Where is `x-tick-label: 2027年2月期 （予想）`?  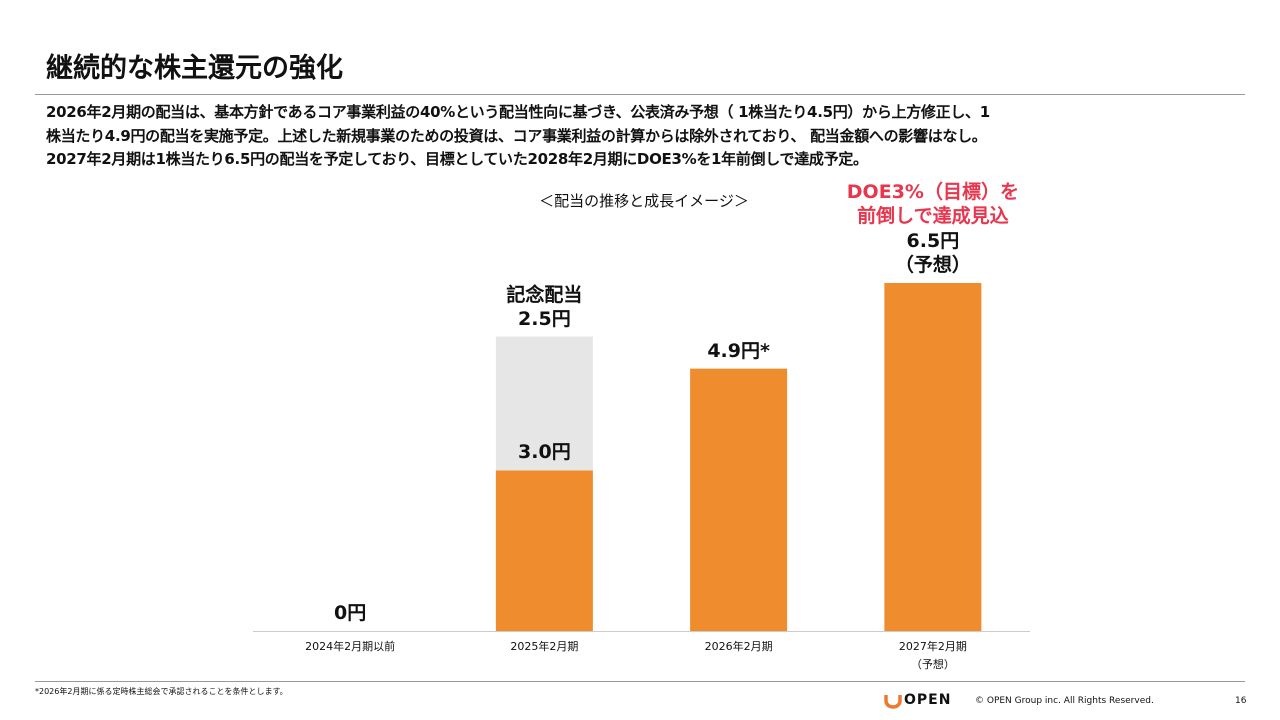 x-tick-label: 2027年2月期 （予想） is located at coordinates (932, 655).